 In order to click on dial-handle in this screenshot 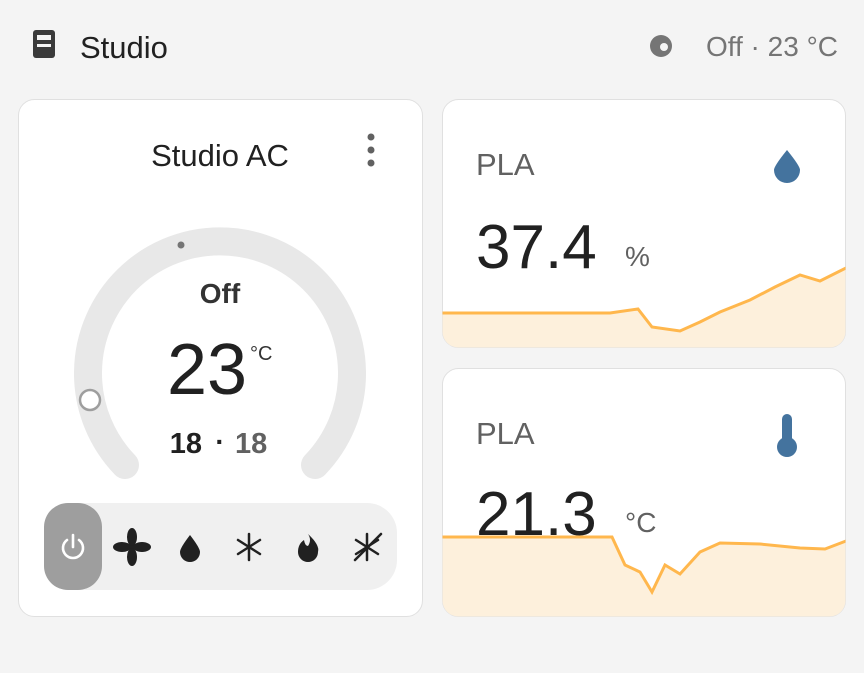, I will do `click(90, 400)`.